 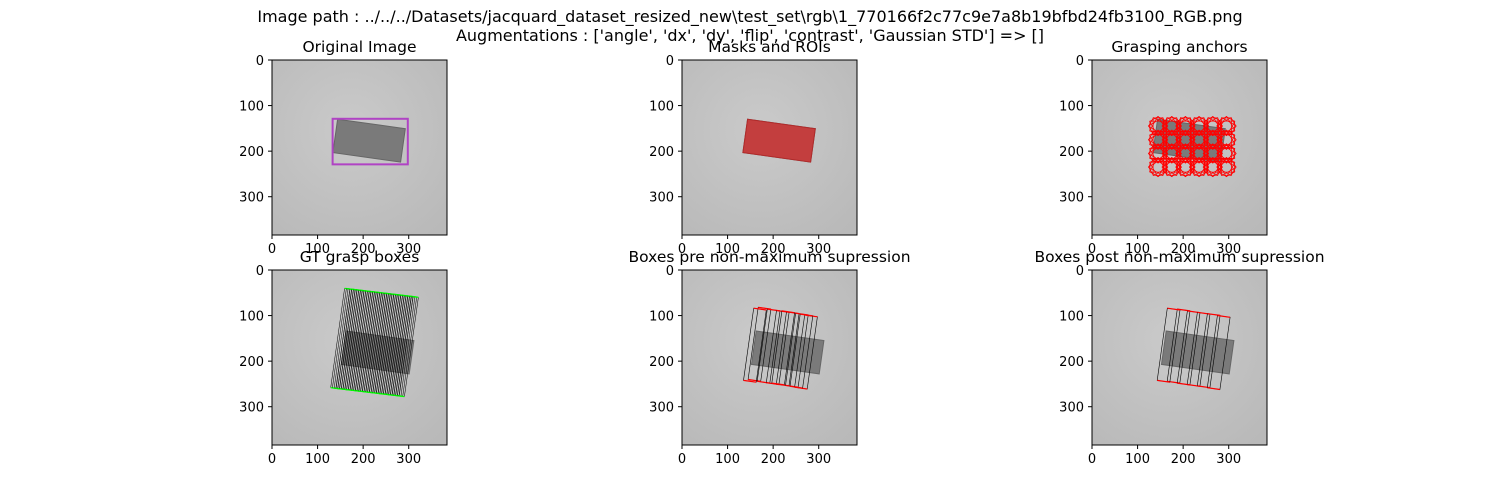 I want to click on subplot-title: Grasping anchors, so click(x=1179, y=47).